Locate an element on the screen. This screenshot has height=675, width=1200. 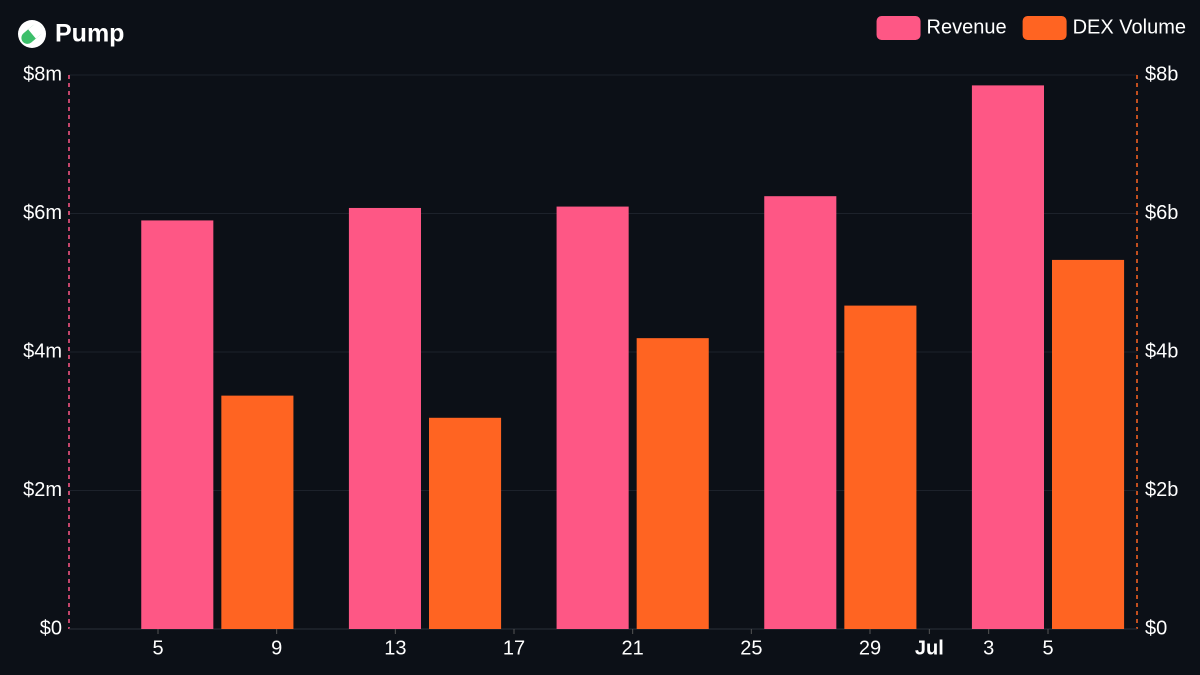
x-tick-label: 13 is located at coordinates (395, 648).